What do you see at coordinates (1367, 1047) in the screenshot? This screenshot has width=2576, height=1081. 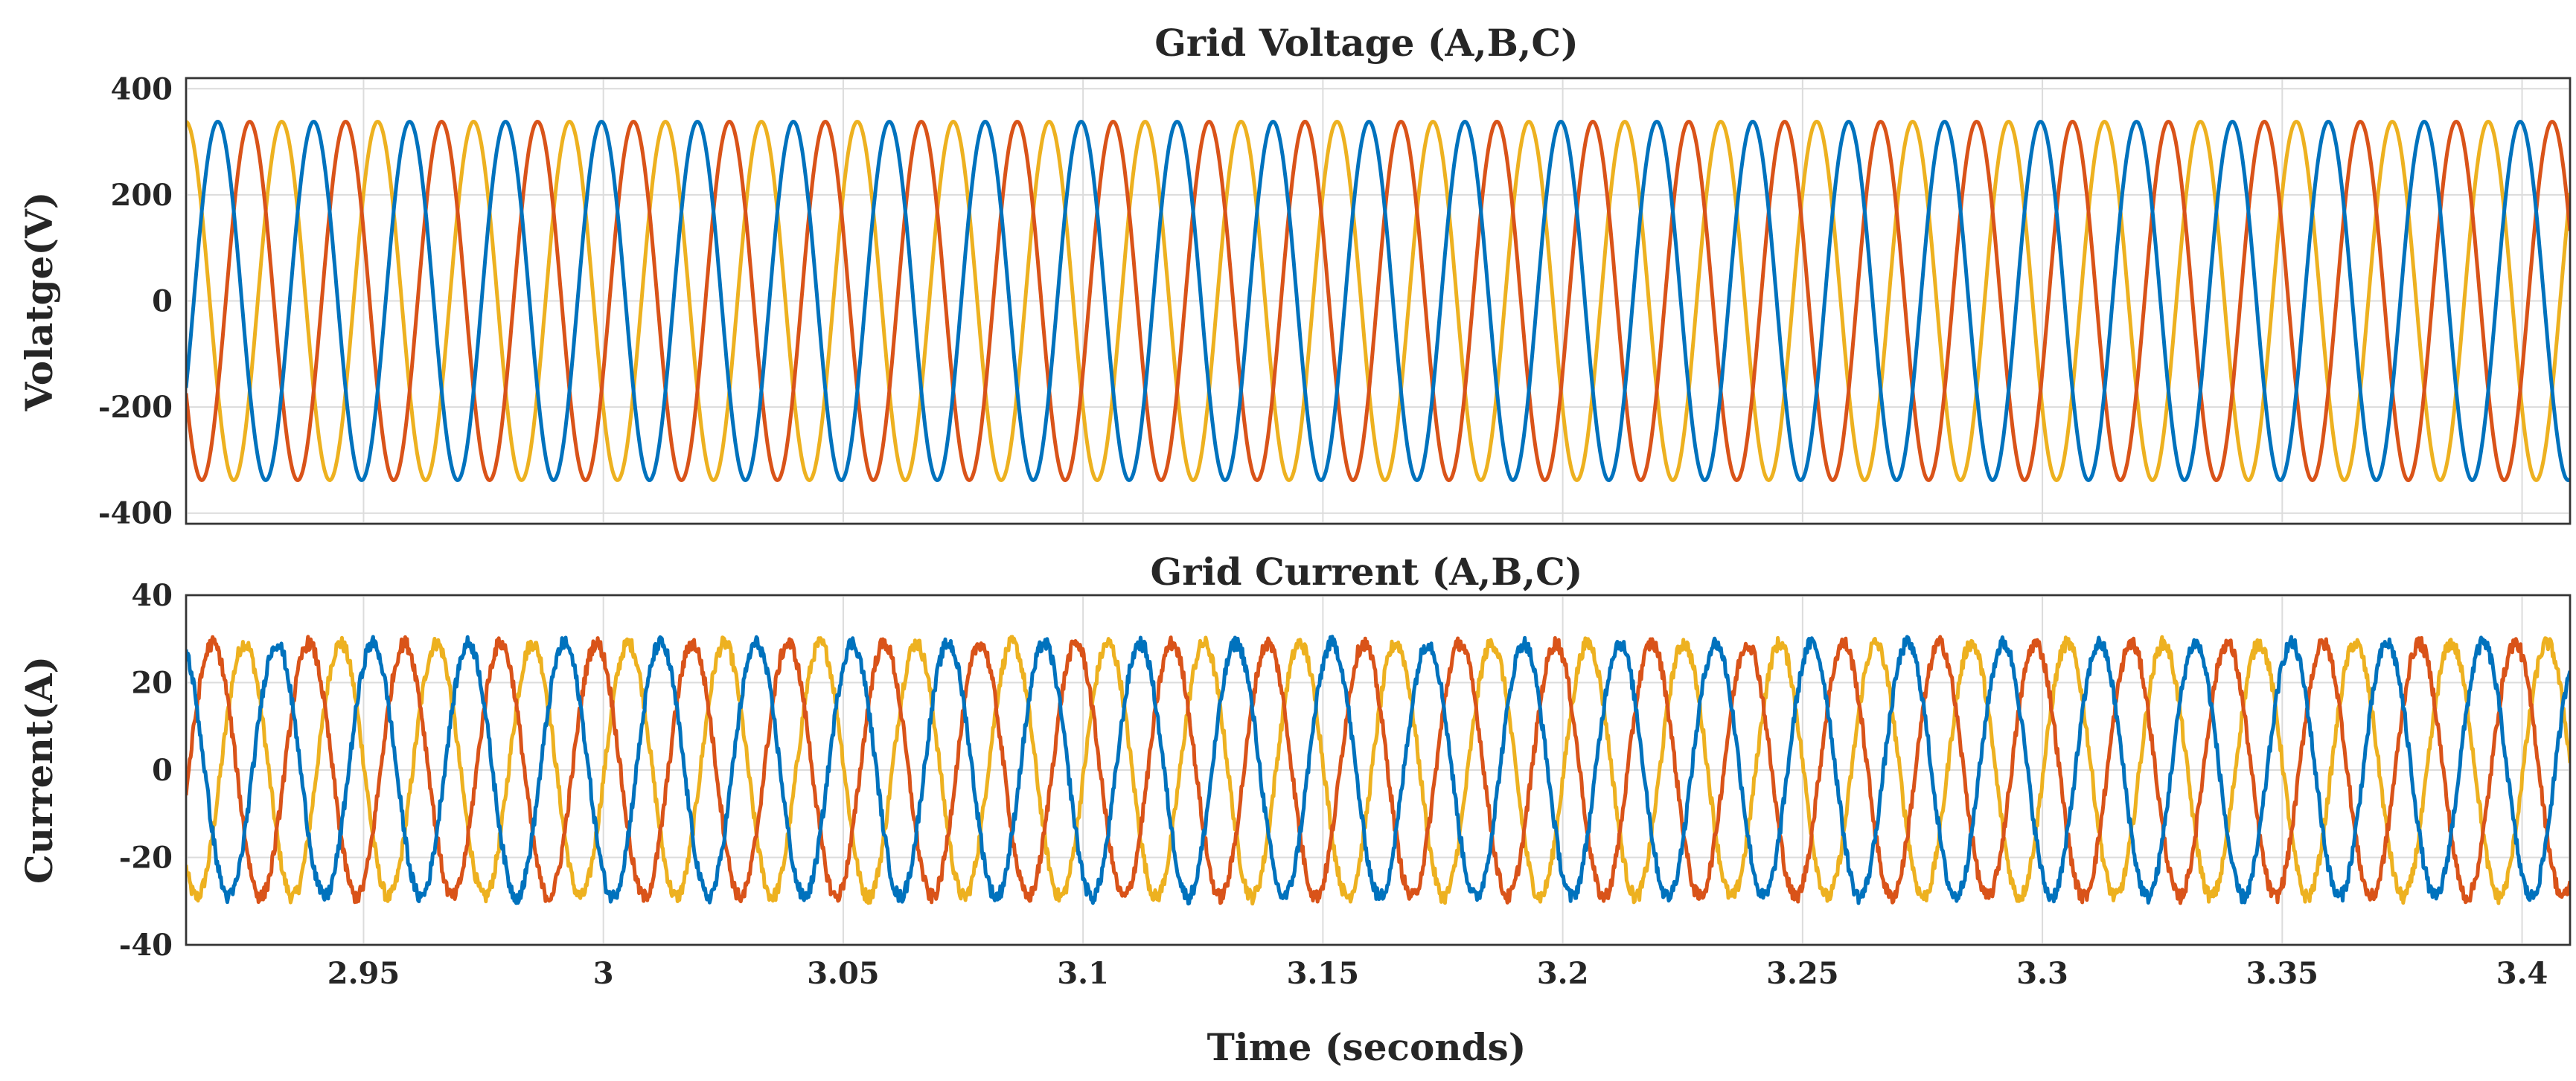 I see `x-axis-label: Time (seconds)` at bounding box center [1367, 1047].